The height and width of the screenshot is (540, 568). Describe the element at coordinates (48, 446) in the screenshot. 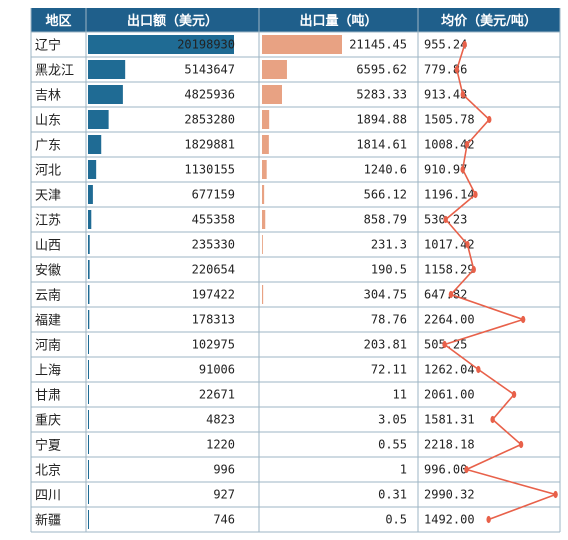

I see `region-label: 宁夏` at that location.